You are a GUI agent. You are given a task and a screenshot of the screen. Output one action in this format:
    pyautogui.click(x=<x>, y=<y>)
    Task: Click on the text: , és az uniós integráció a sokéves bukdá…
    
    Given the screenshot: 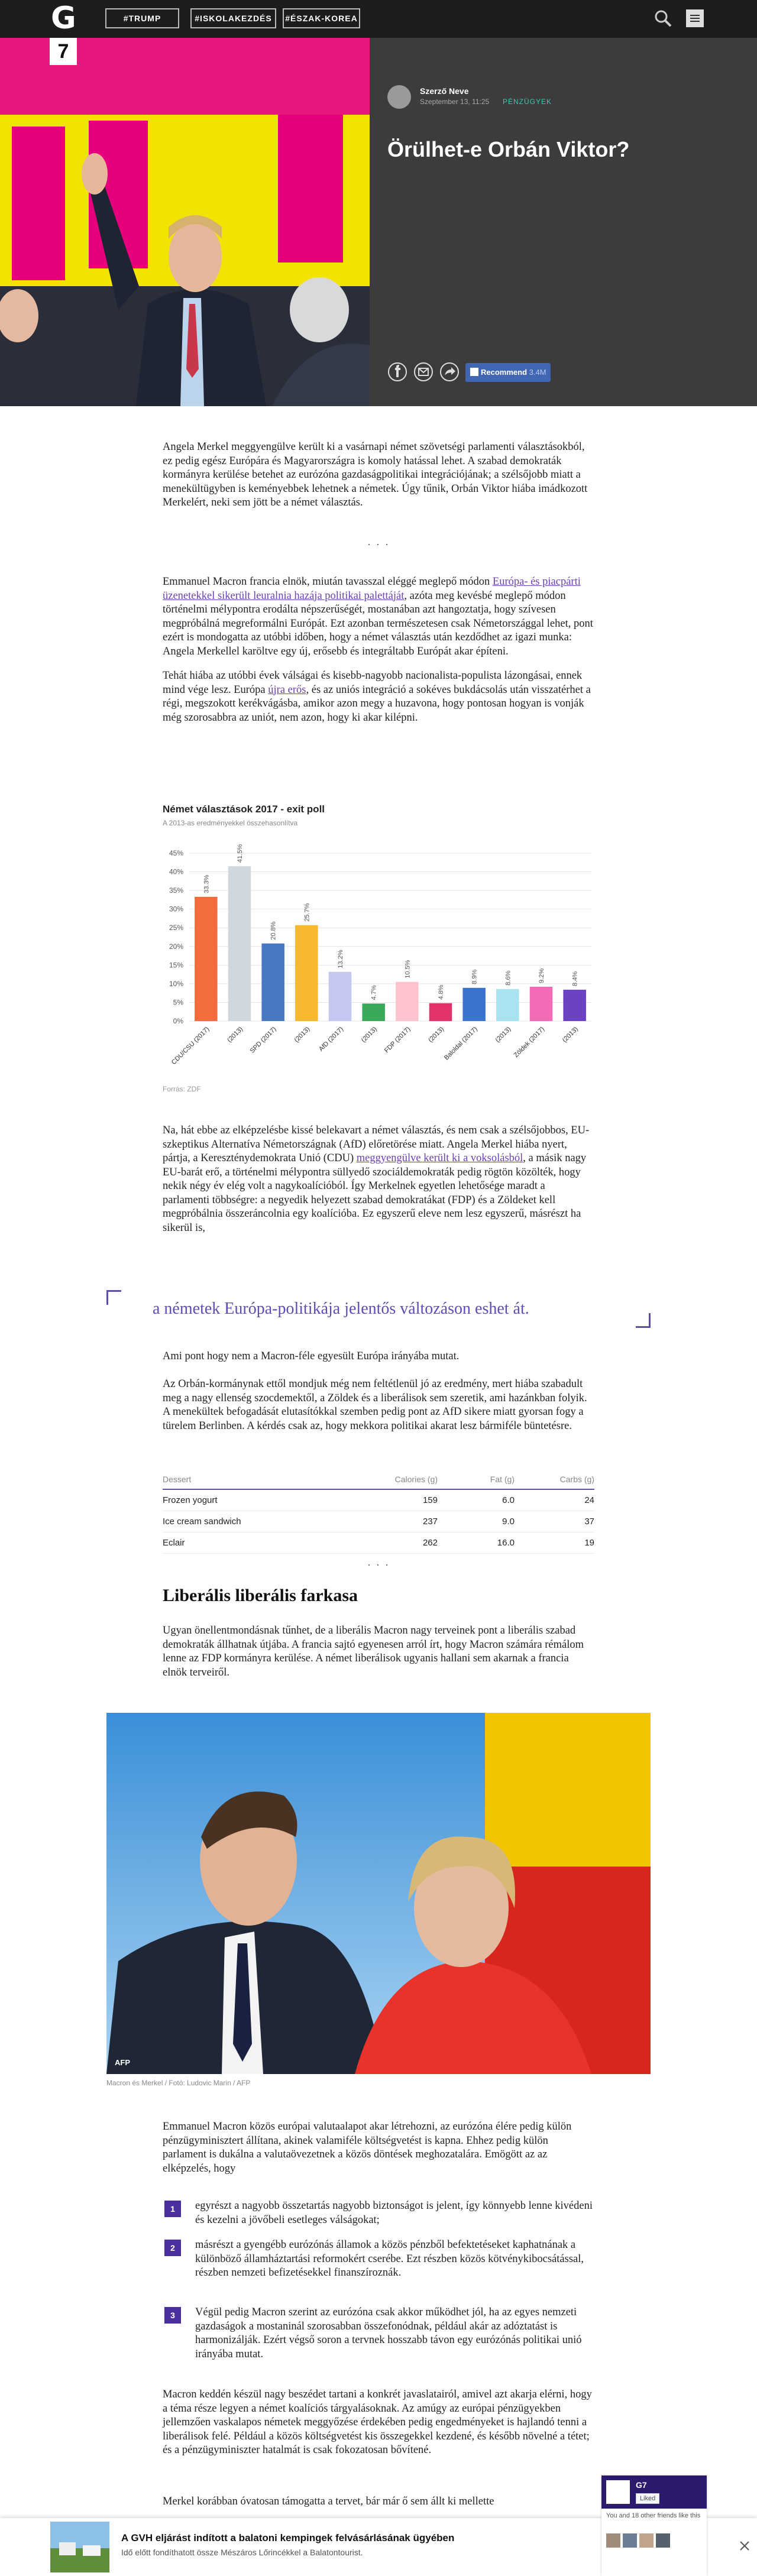 What is the action you would take?
    pyautogui.click(x=377, y=703)
    